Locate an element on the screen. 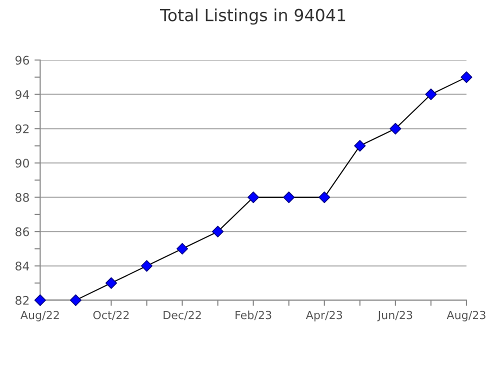  chart-title: Total Listings in 94041 is located at coordinates (253, 16).